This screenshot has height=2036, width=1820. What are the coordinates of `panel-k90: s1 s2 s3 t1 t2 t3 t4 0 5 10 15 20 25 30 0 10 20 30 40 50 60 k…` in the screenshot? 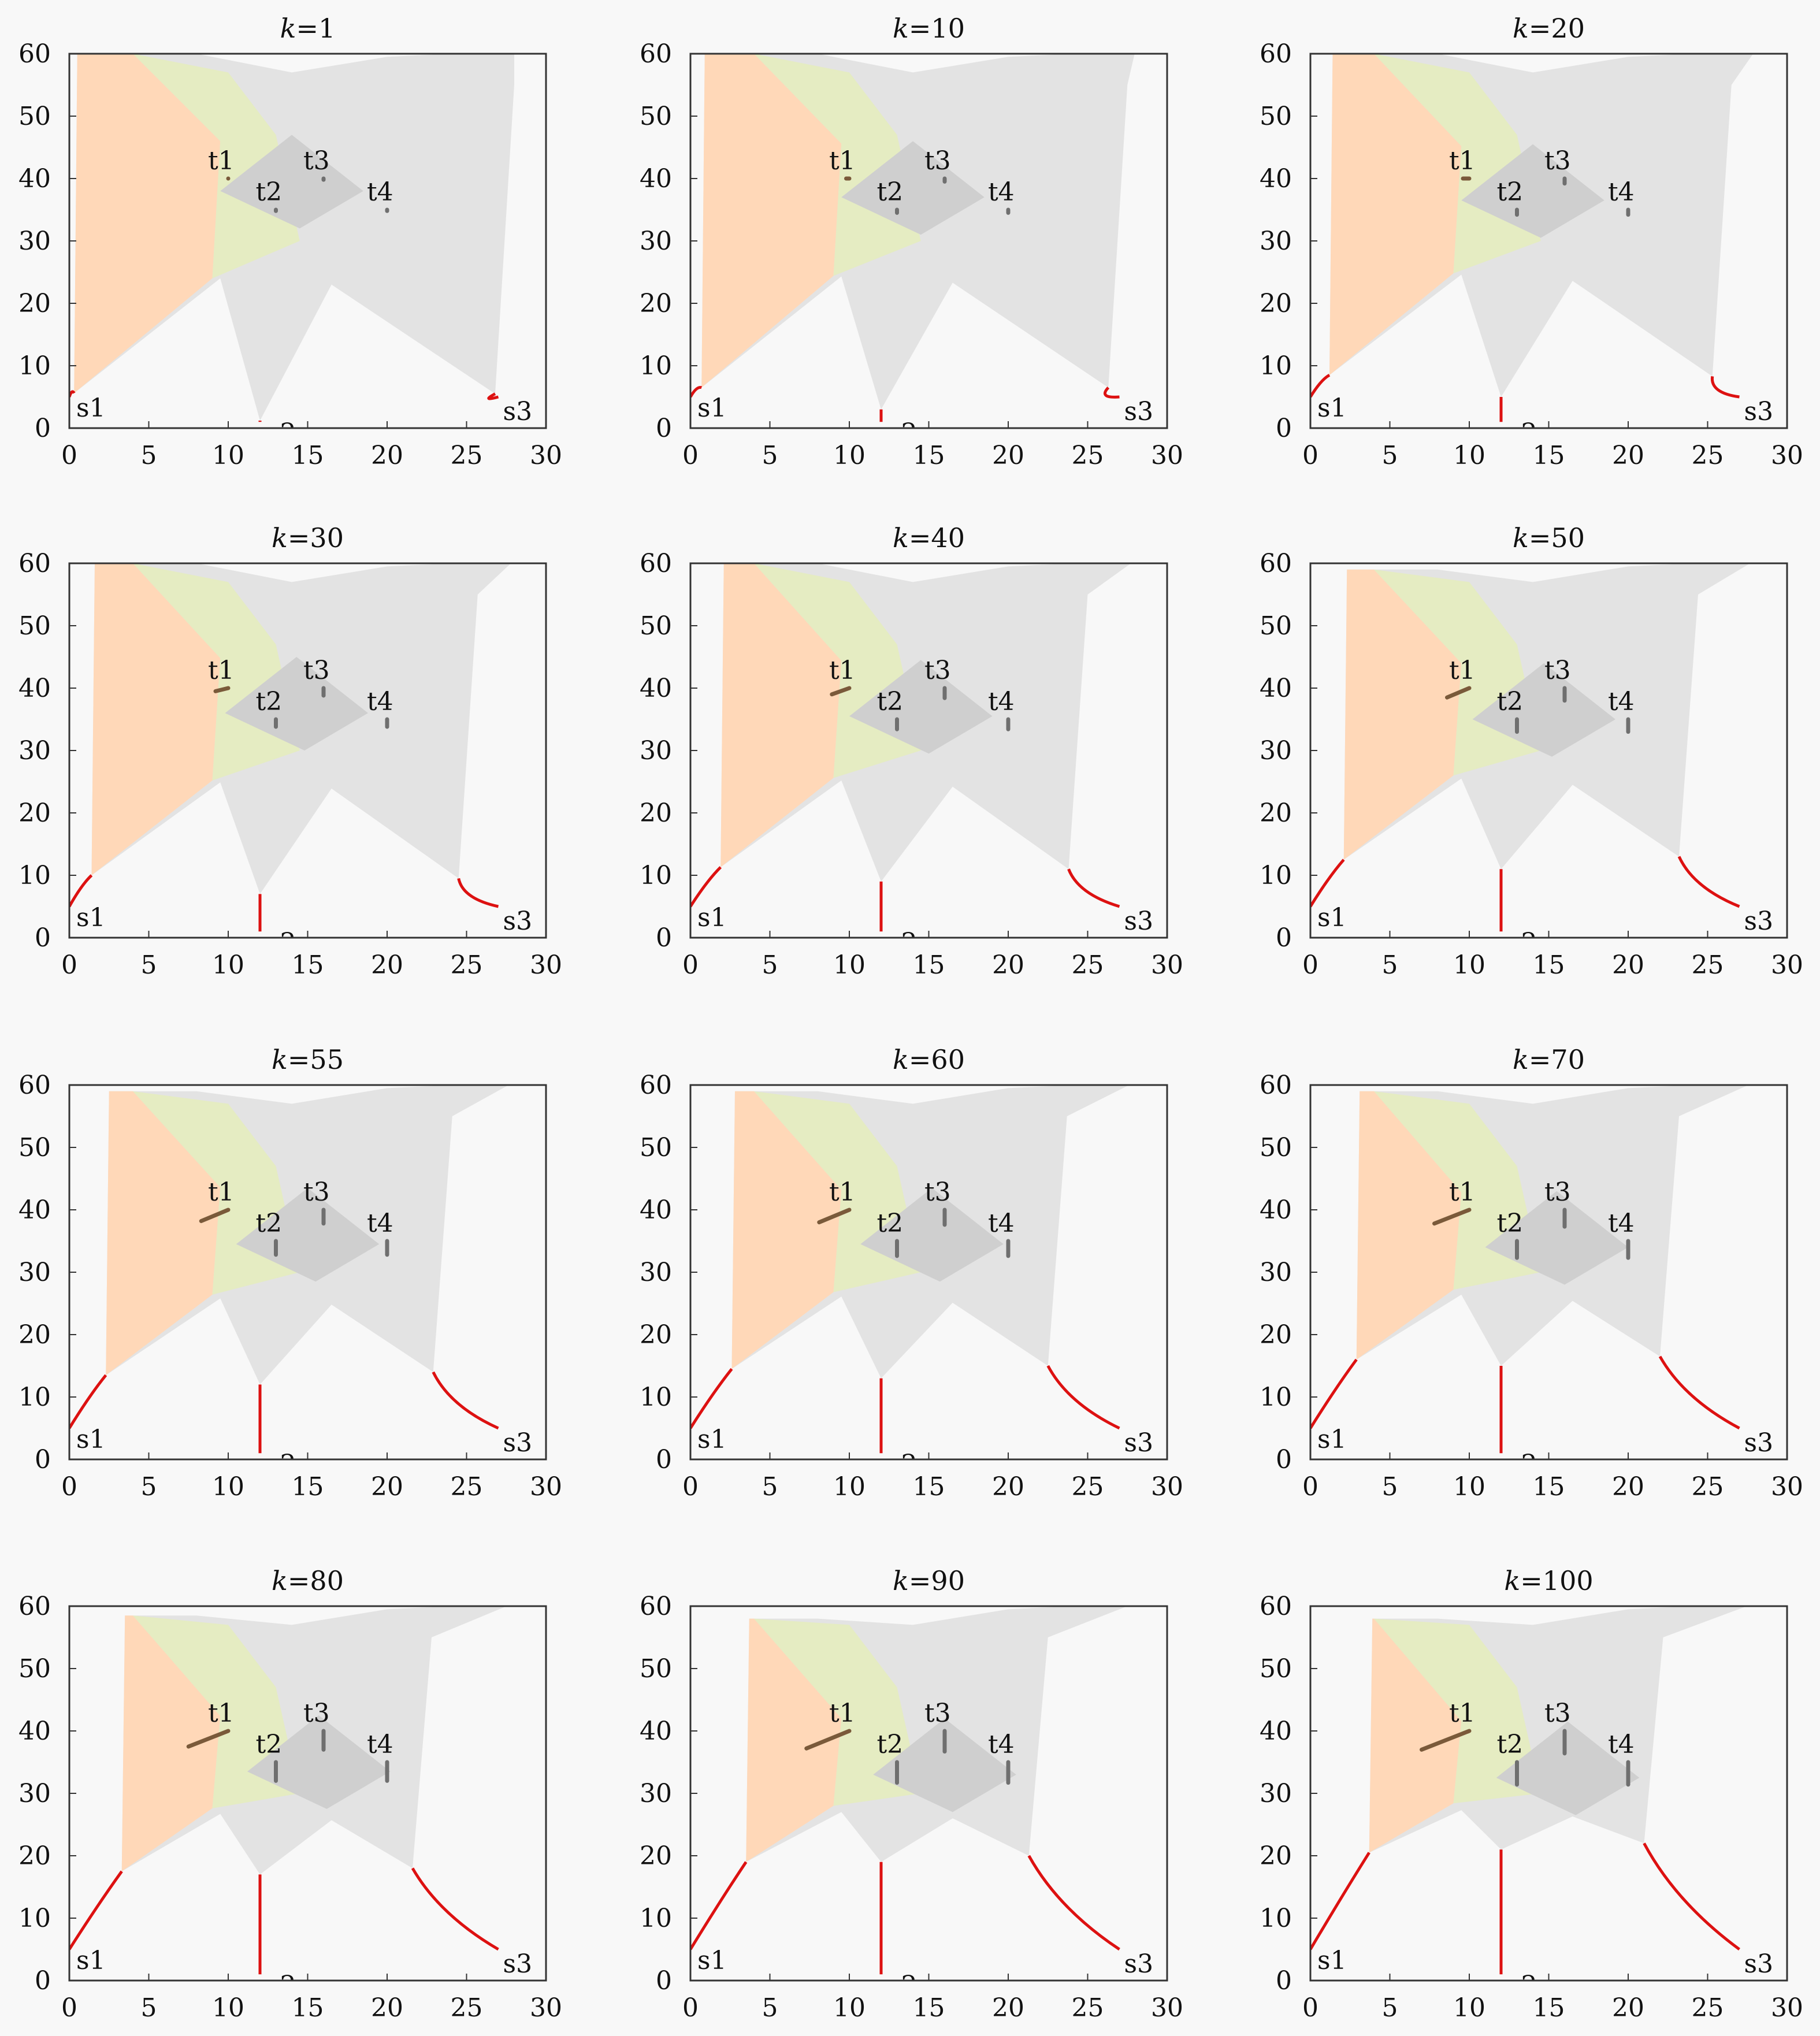 It's located at (911, 1794).